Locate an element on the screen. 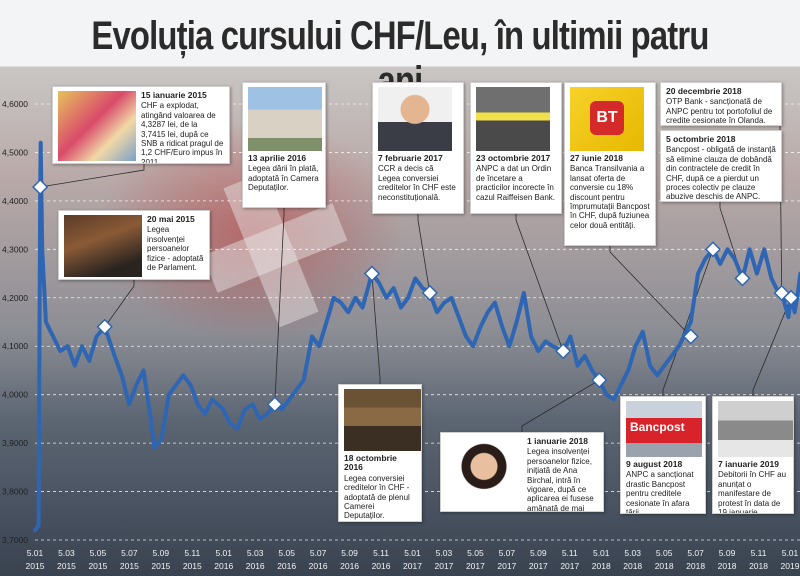 The height and width of the screenshot is (576, 800). y-tick-label: 4,5000 is located at coordinates (15, 152).